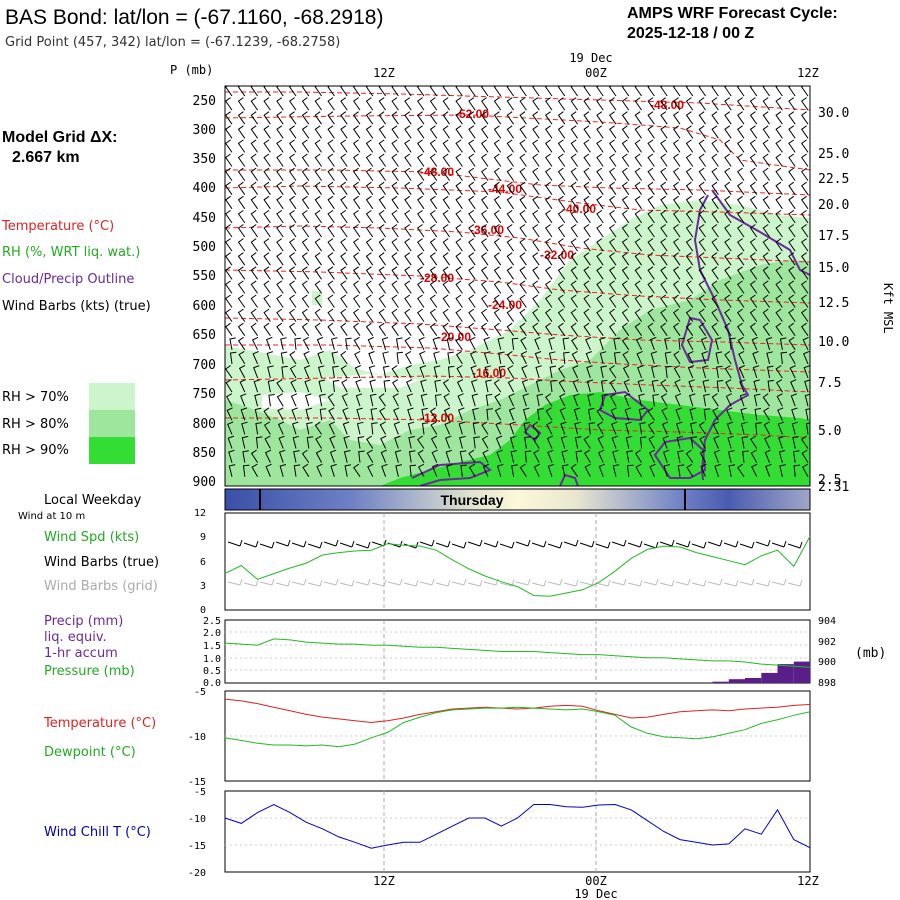 The image size is (900, 900). What do you see at coordinates (212, 621) in the screenshot?
I see `precip-ytick: 2.5` at bounding box center [212, 621].